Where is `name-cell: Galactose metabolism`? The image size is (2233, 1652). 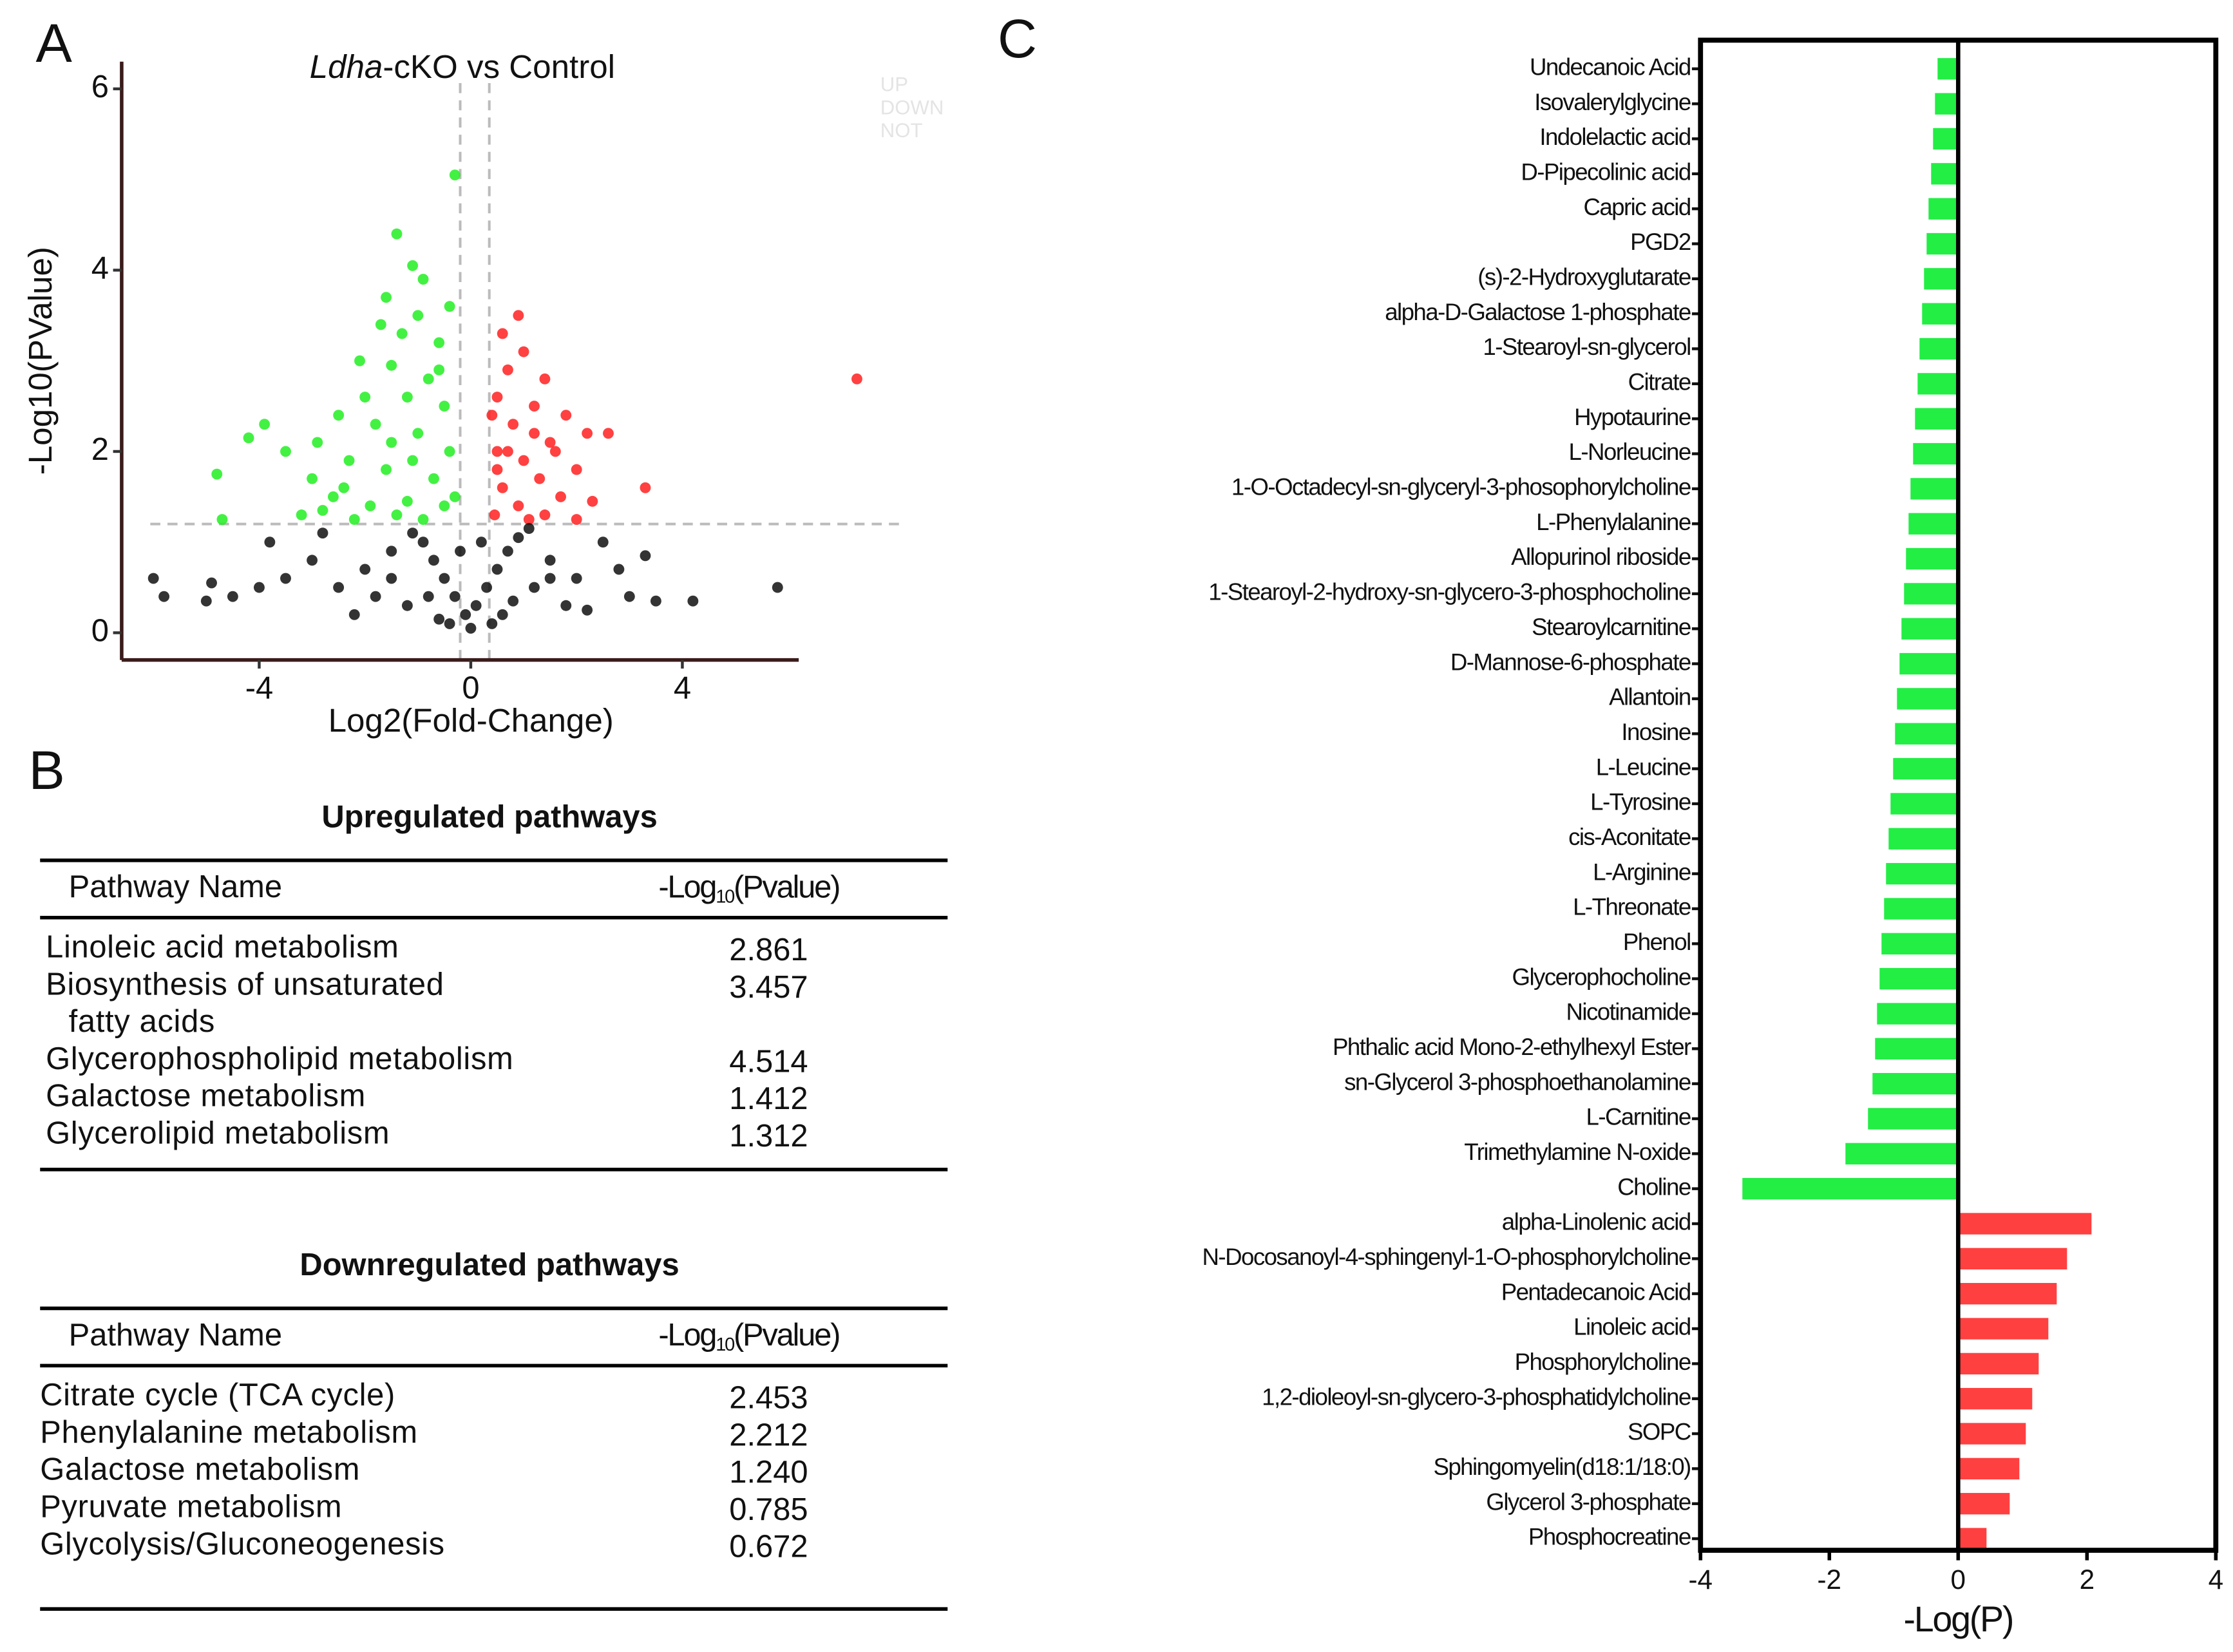
name-cell: Galactose metabolism is located at coordinates (206, 1096).